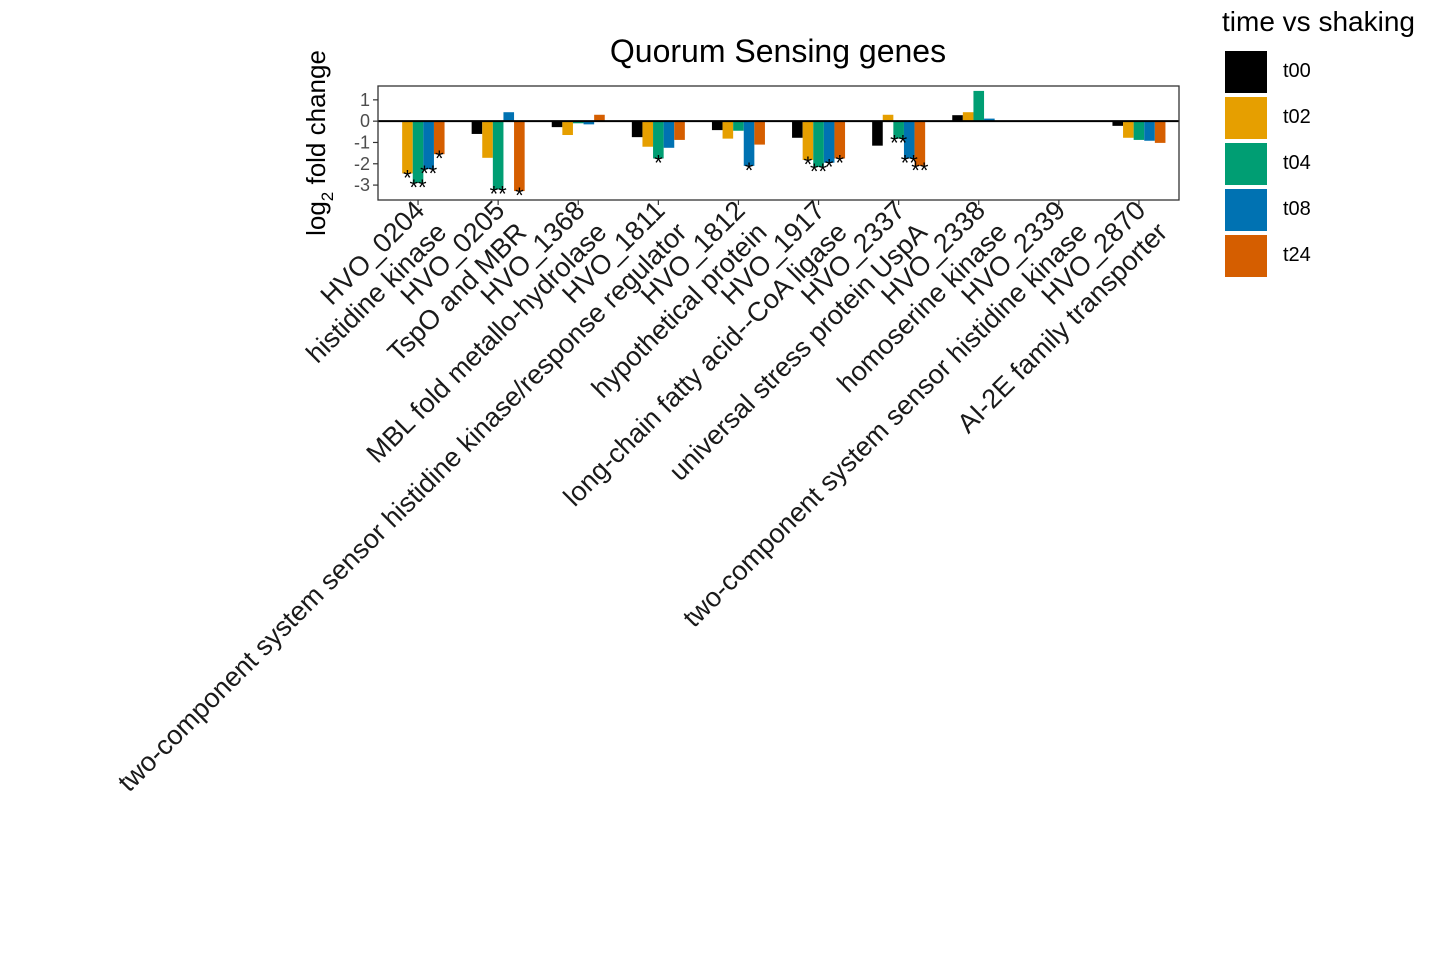  Describe the element at coordinates (1325, 73) in the screenshot. I see `legend-item-t00: t00` at that location.